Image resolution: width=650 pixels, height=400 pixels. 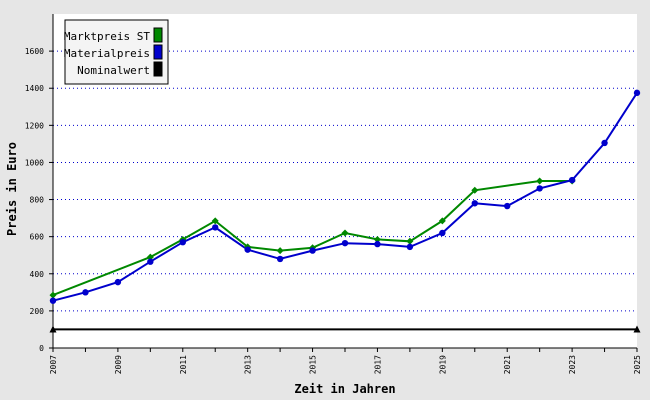 I want to click on x-tick-label: 2013, so click(x=248, y=364).